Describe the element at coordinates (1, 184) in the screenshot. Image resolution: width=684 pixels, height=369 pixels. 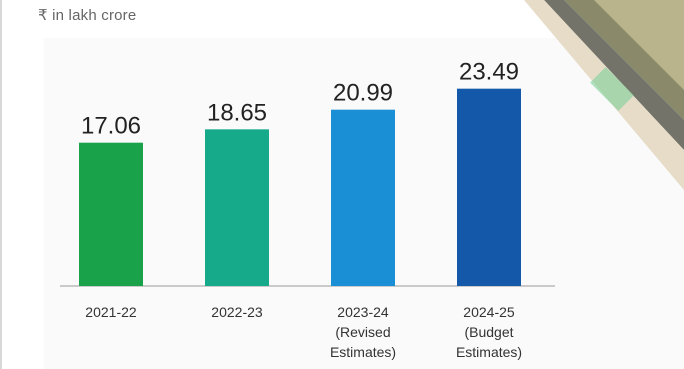
I see `frame-border` at that location.